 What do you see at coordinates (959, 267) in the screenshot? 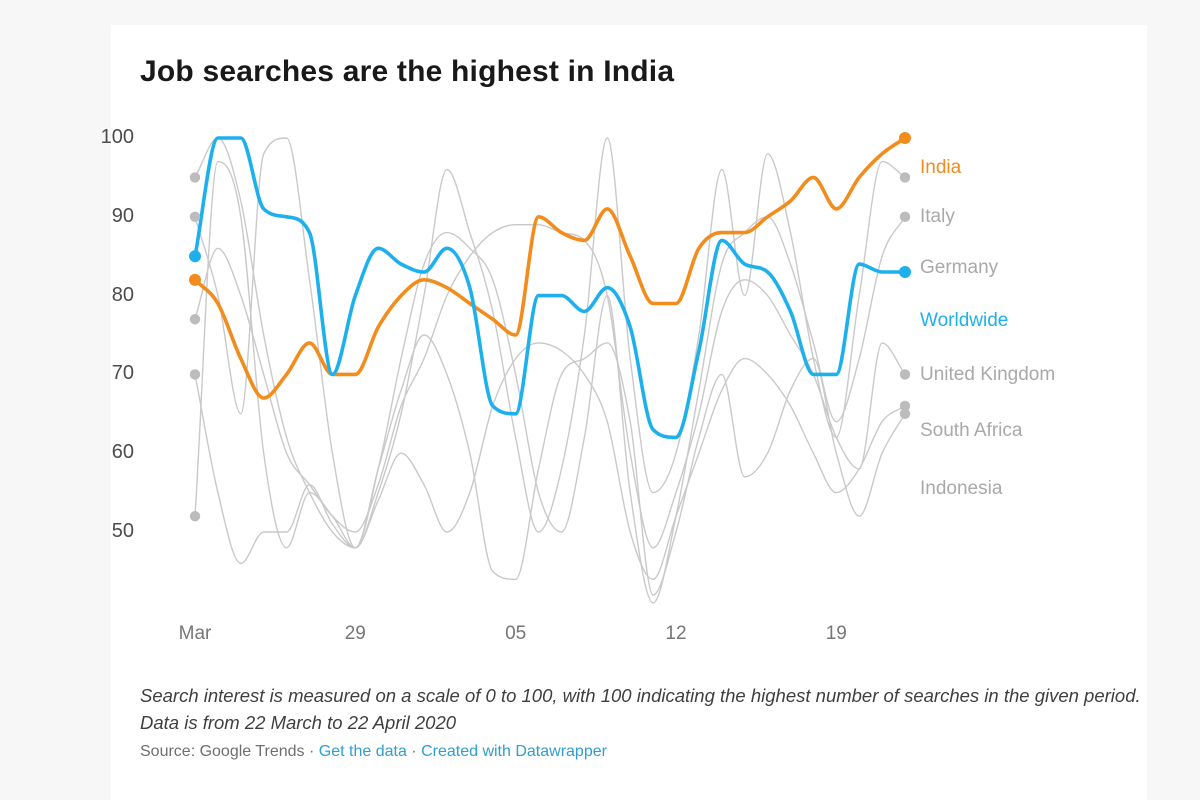
I see `legend-label-germany: Germany` at bounding box center [959, 267].